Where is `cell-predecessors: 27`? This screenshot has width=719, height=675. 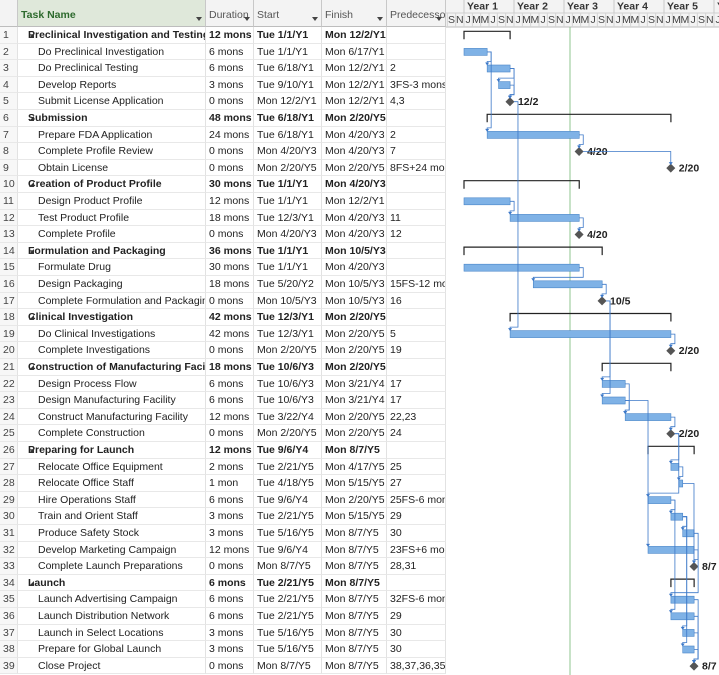 cell-predecessors: 27 is located at coordinates (416, 483).